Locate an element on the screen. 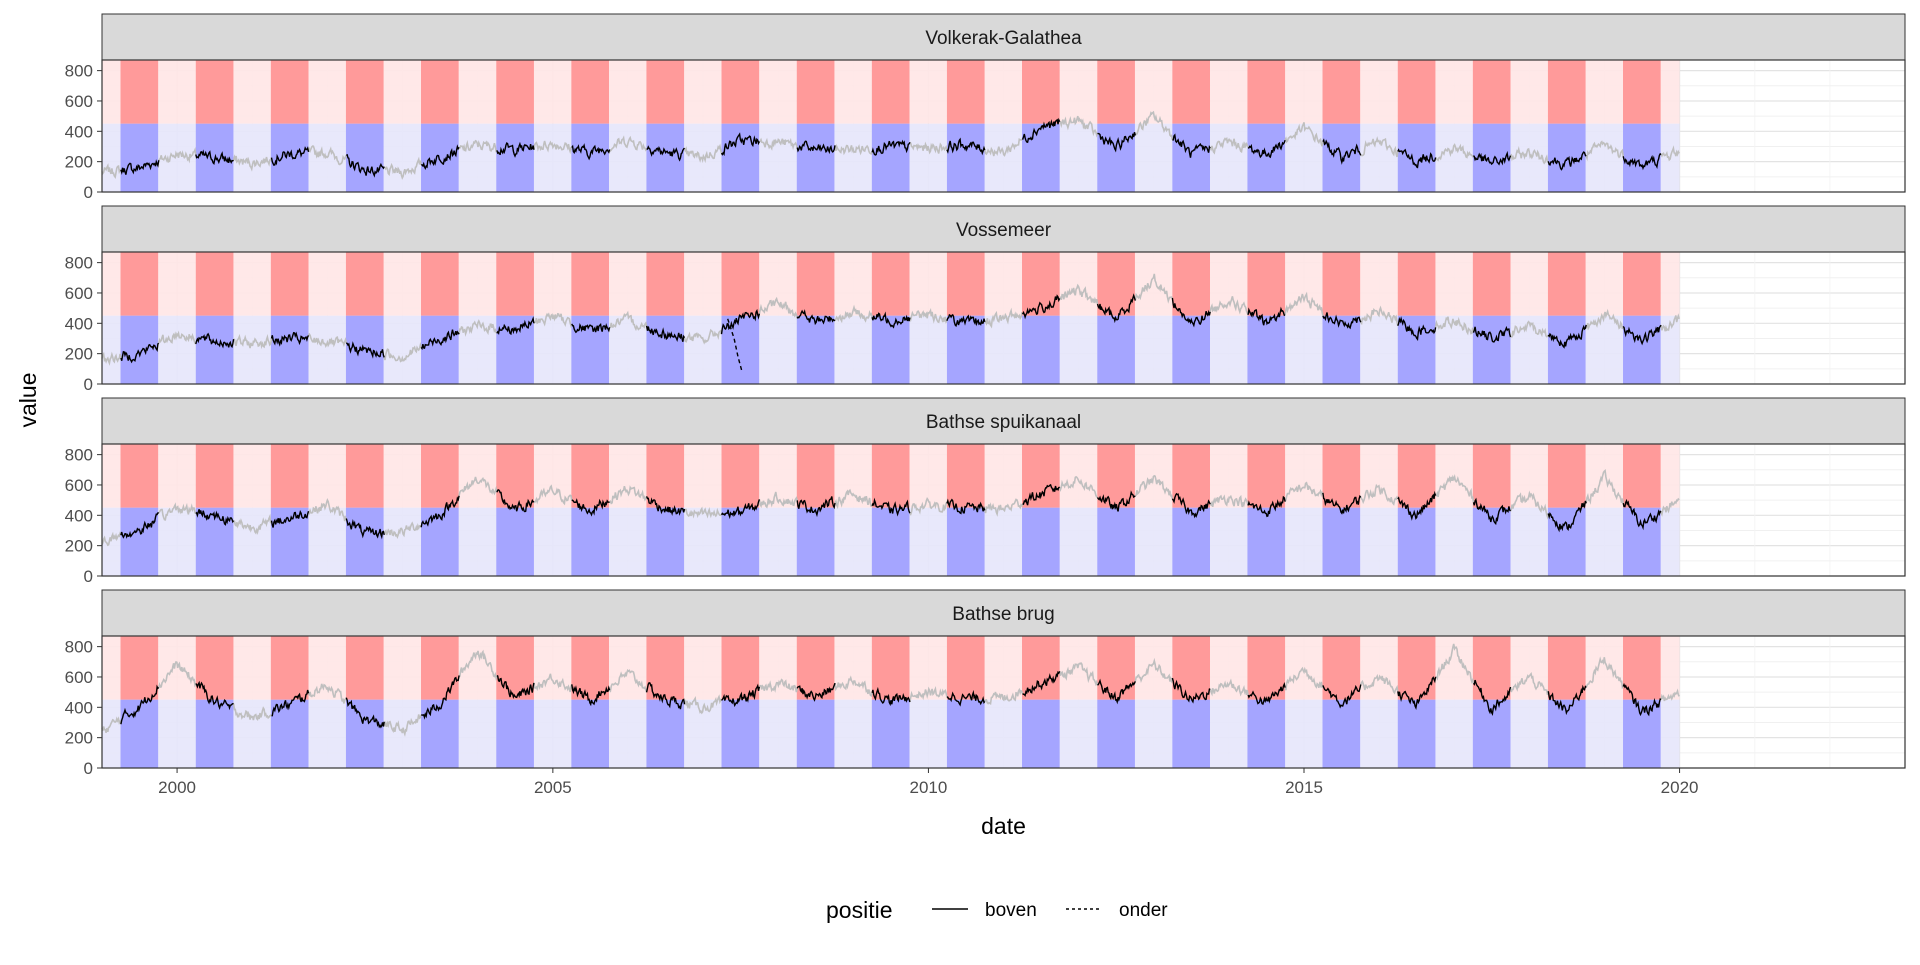  legend-label-boven: boven is located at coordinates (1011, 910).